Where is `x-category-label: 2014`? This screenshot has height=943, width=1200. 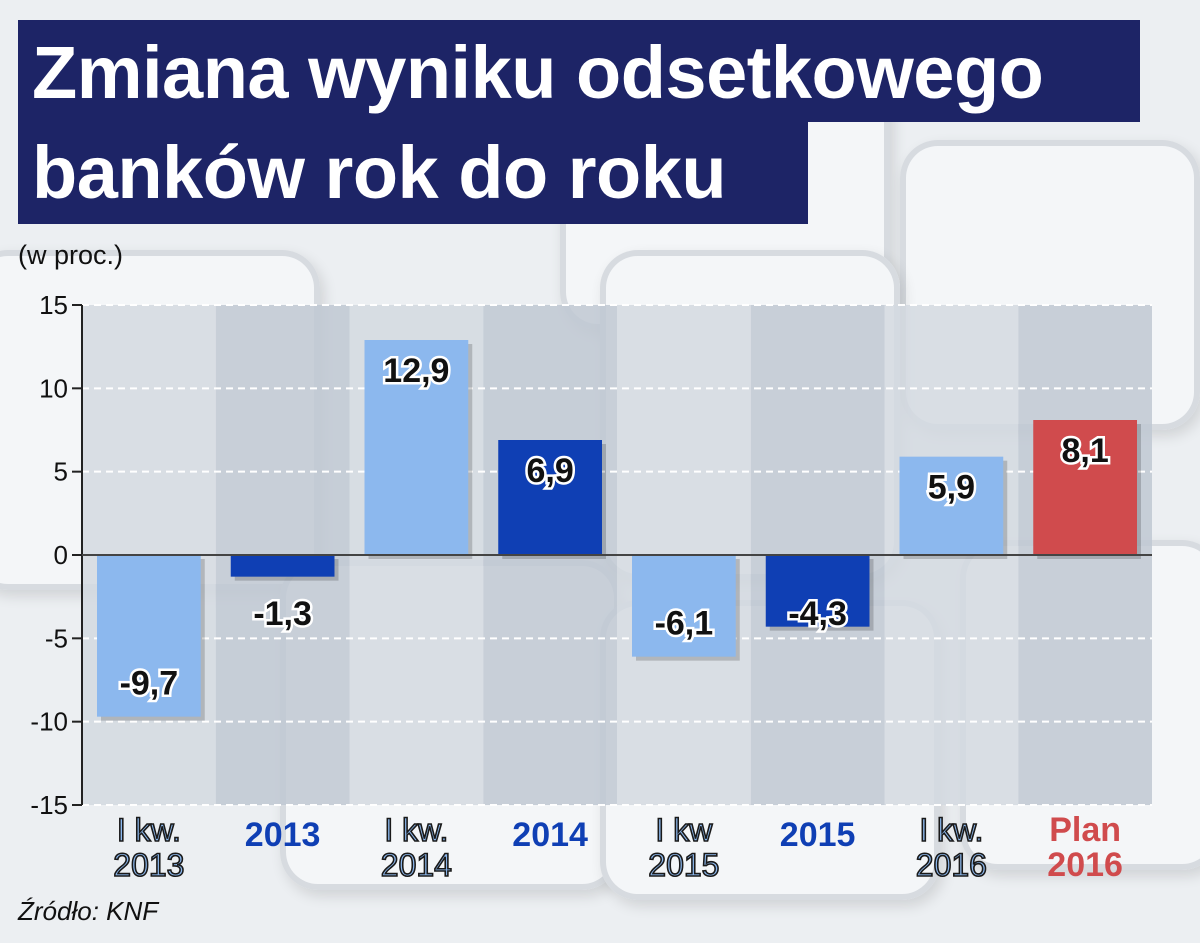
x-category-label: 2014 is located at coordinates (550, 835).